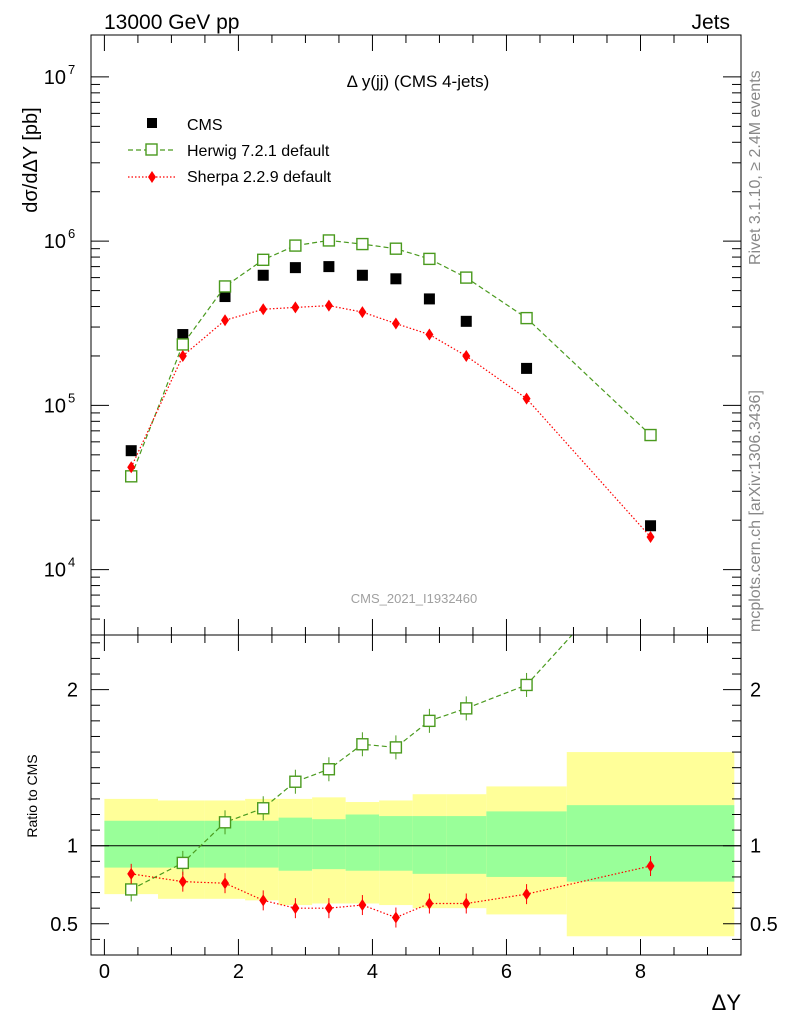 Image resolution: width=786 pixels, height=1024 pixels. I want to click on y-tick-exponent: 7, so click(71, 69).